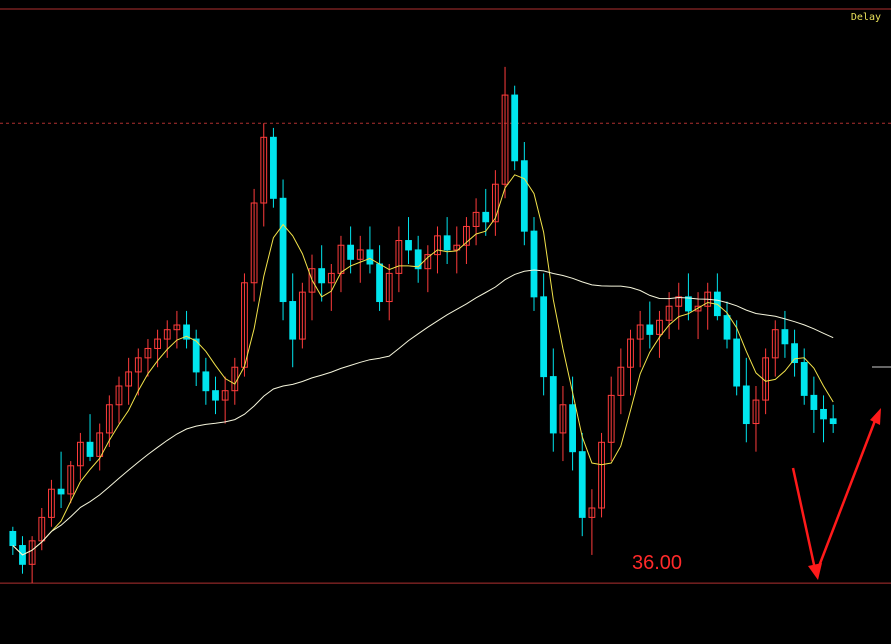 Image resolution: width=891 pixels, height=644 pixels. Describe the element at coordinates (836, 494) in the screenshot. I see `v-arrow-annotation` at that location.